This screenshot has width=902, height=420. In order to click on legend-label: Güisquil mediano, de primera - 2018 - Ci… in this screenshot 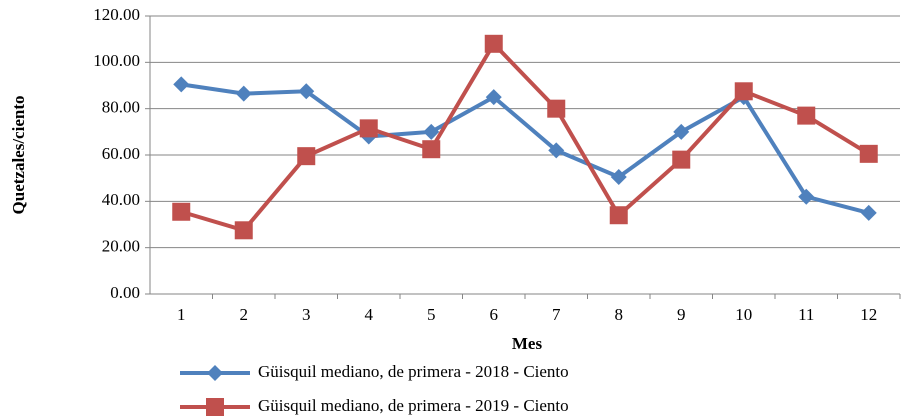, I will do `click(413, 371)`.